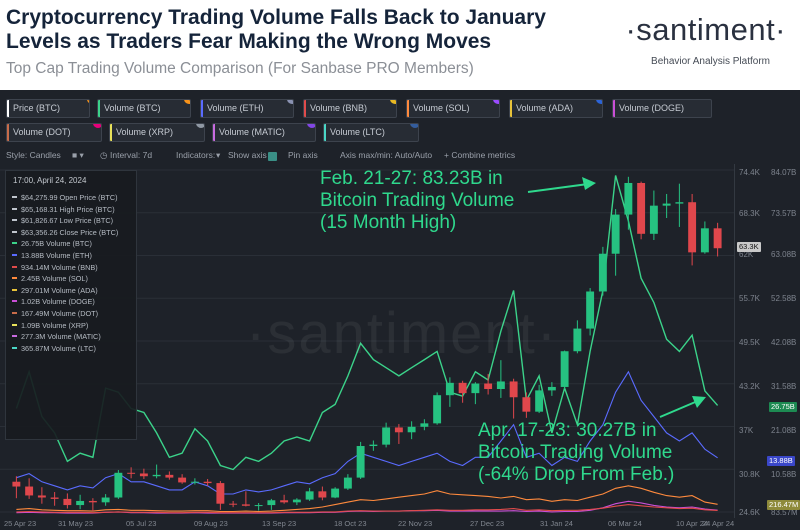  What do you see at coordinates (50, 325) in the screenshot?
I see `info-row: 1.09B Volume (XRP)` at bounding box center [50, 325].